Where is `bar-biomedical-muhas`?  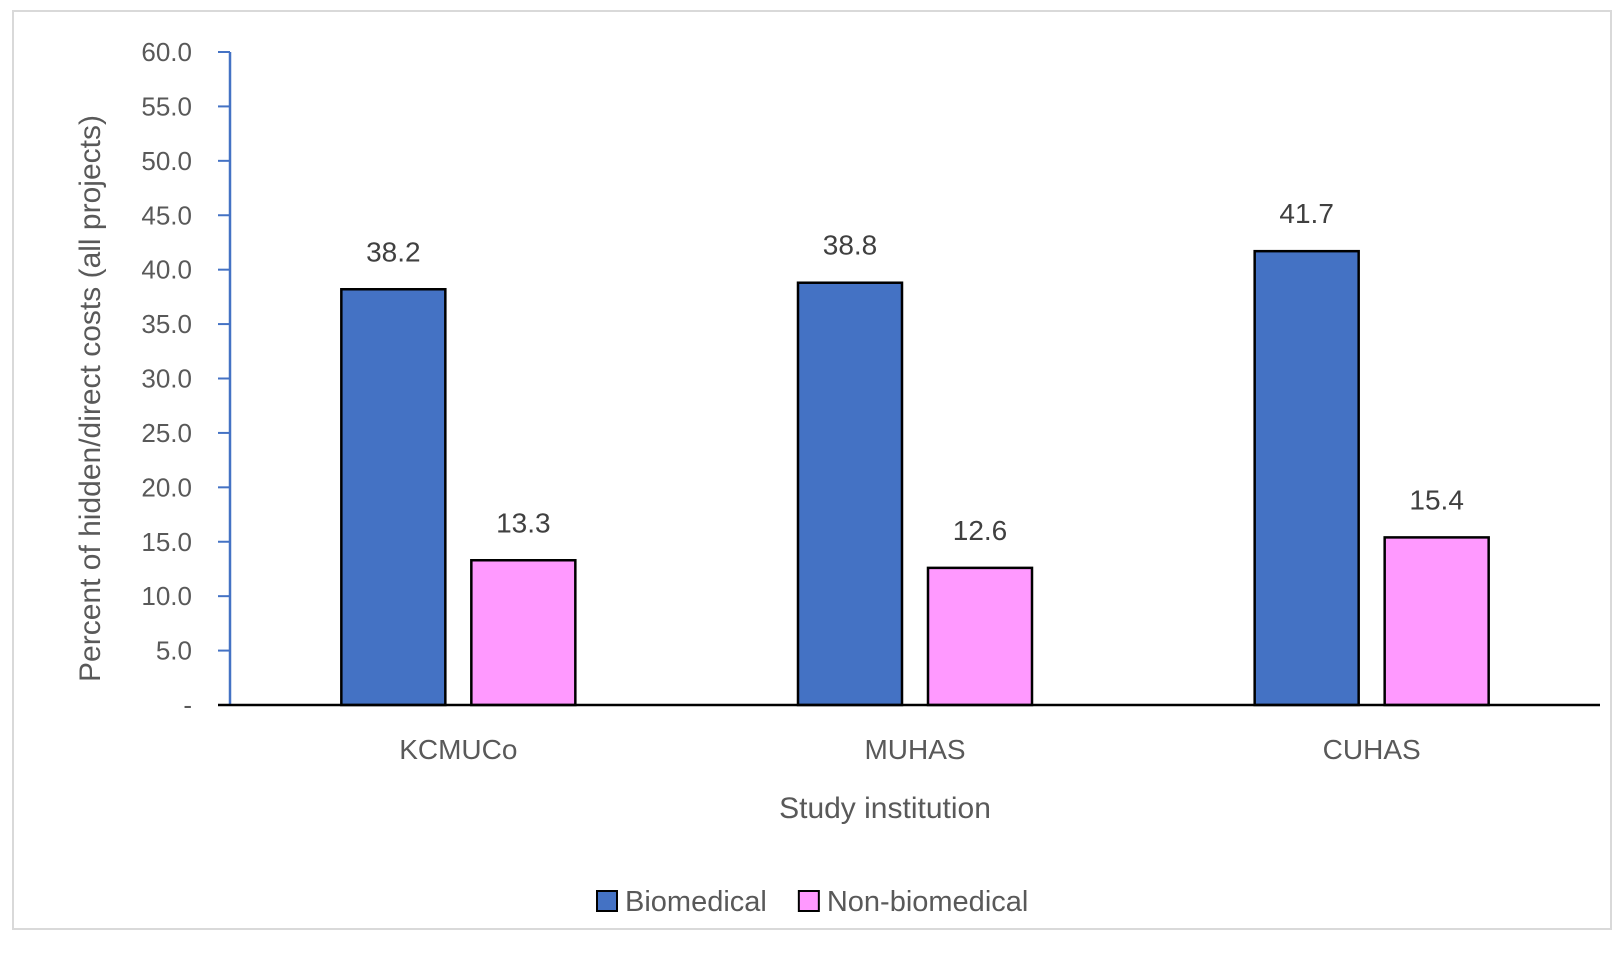
bar-biomedical-muhas is located at coordinates (850, 494).